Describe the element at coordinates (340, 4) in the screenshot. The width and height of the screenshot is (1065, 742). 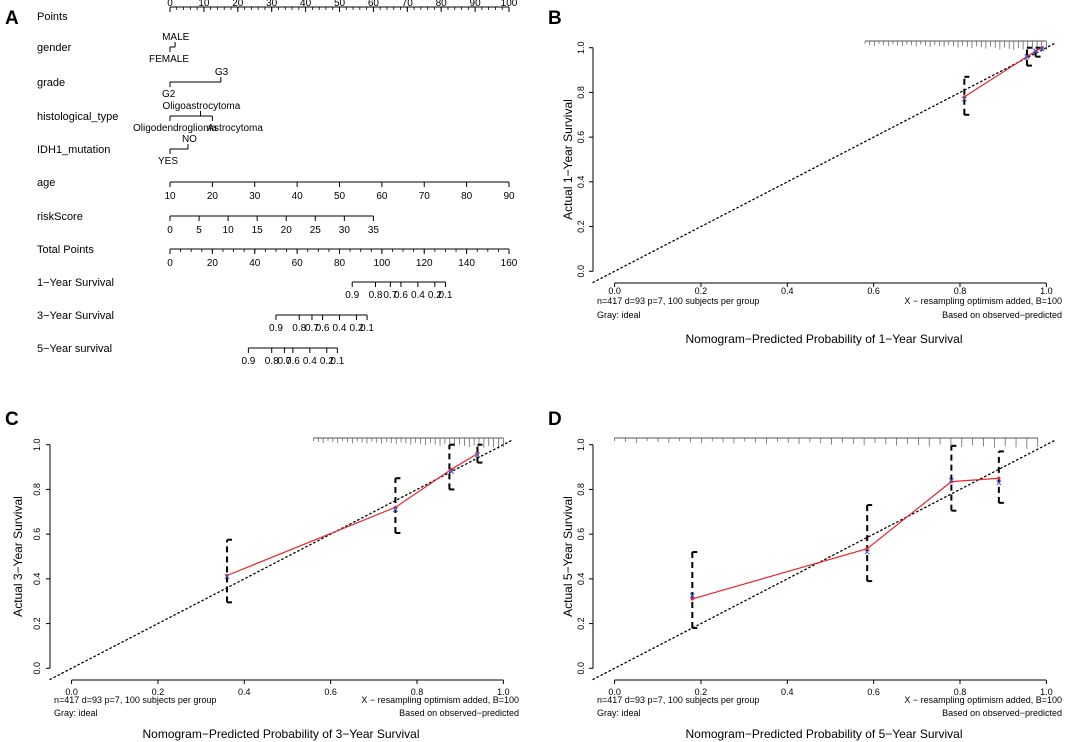
I see `nomogram-tick-label: 50` at that location.